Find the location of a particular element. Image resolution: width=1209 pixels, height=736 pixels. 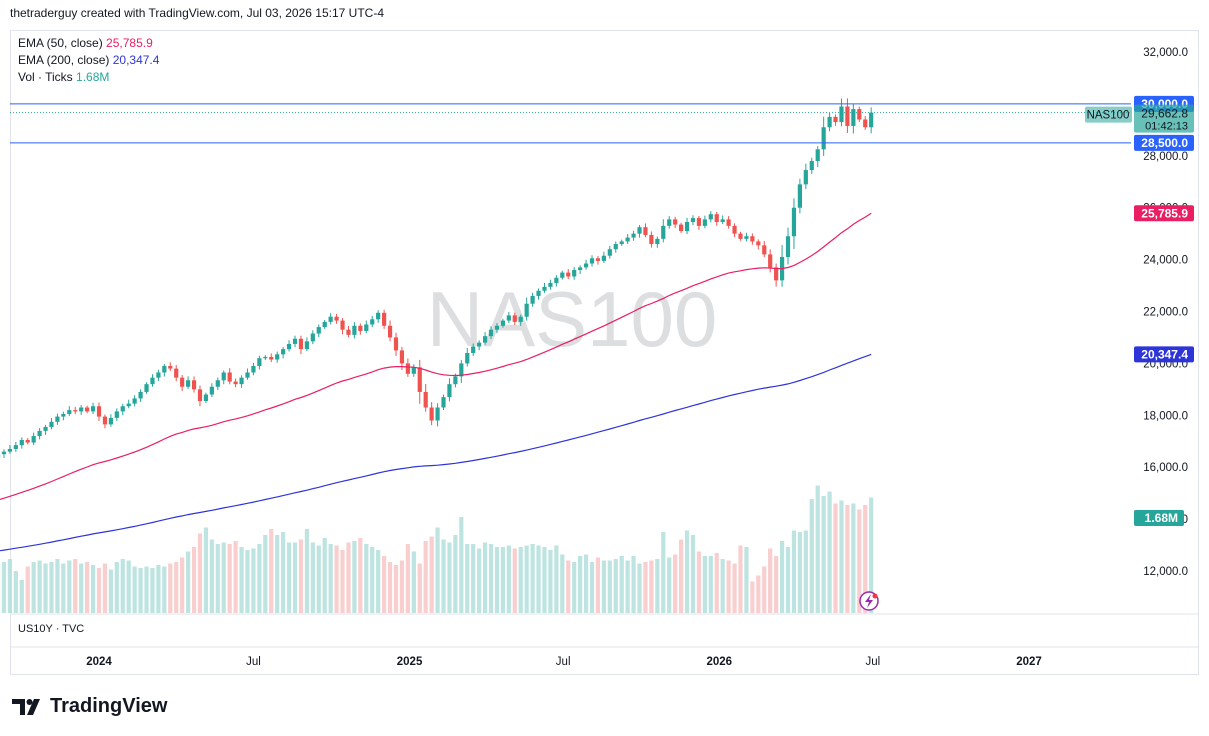

lightning-icon is located at coordinates (869, 601).